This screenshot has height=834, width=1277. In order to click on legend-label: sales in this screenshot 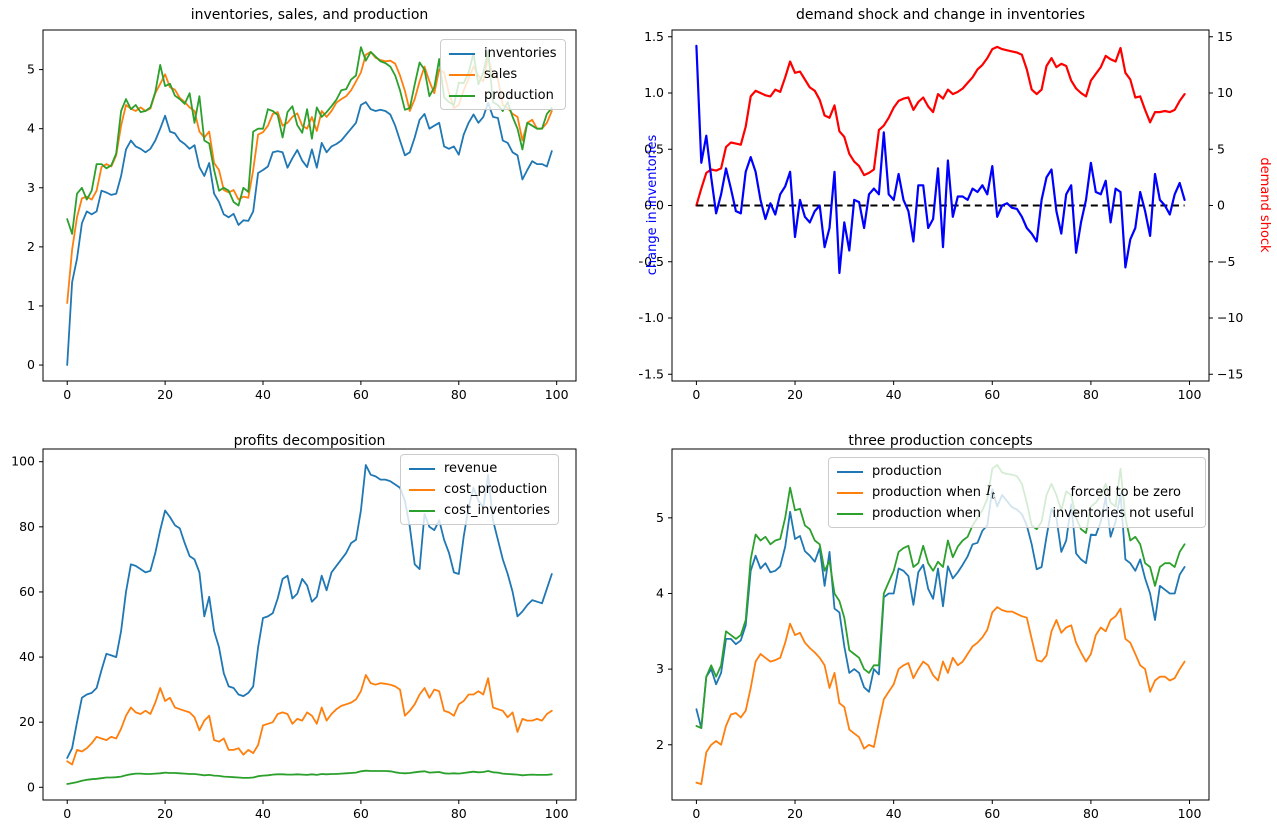, I will do `click(501, 74)`.